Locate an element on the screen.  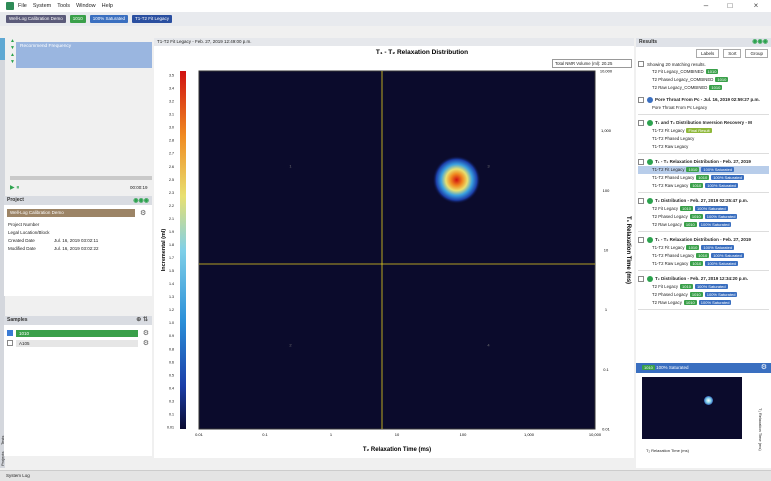
samples-panel: Samples ⊕ ⇅ 1010 ⚙ A105 ⚙ is located at coordinates (78, 386).